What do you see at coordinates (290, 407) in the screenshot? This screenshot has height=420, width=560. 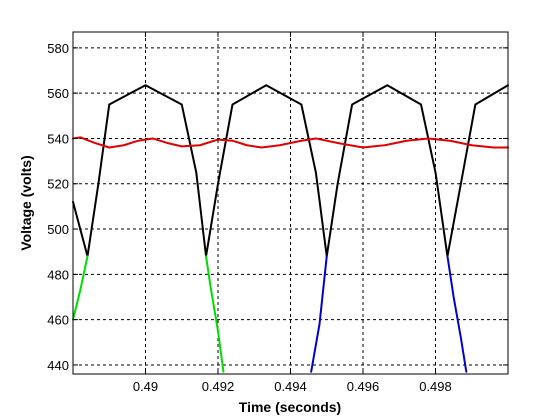 I see `x-axis-label: Time (seconds)` at bounding box center [290, 407].